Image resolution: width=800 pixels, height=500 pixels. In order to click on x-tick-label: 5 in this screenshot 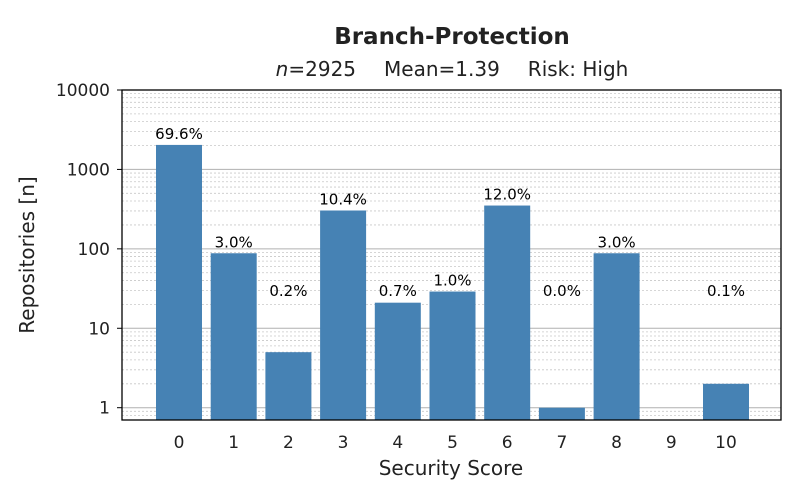, I will do `click(452, 443)`.